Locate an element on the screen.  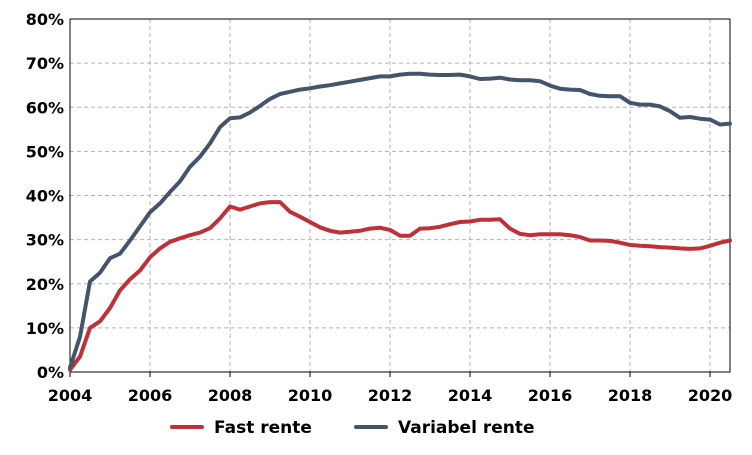
legend: Fast rente Variabel rente is located at coordinates (352, 428).